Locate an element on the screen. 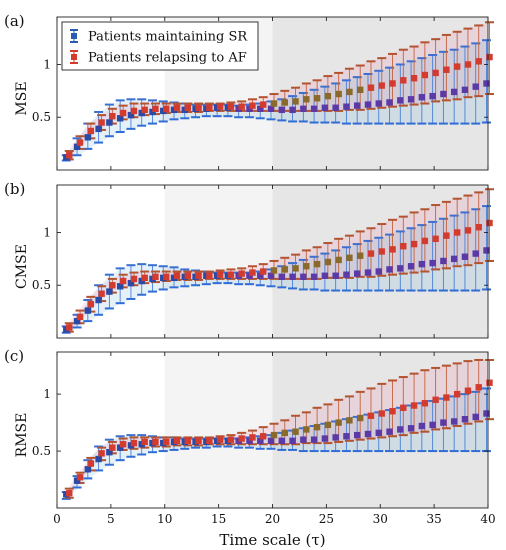  legend-box is located at coordinates (160, 46).